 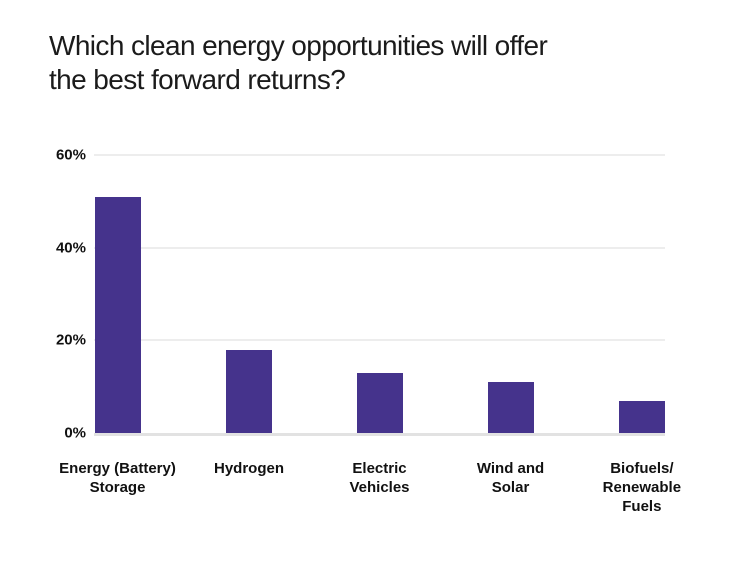 I want to click on bar-electric-vehicles, so click(x=379, y=402).